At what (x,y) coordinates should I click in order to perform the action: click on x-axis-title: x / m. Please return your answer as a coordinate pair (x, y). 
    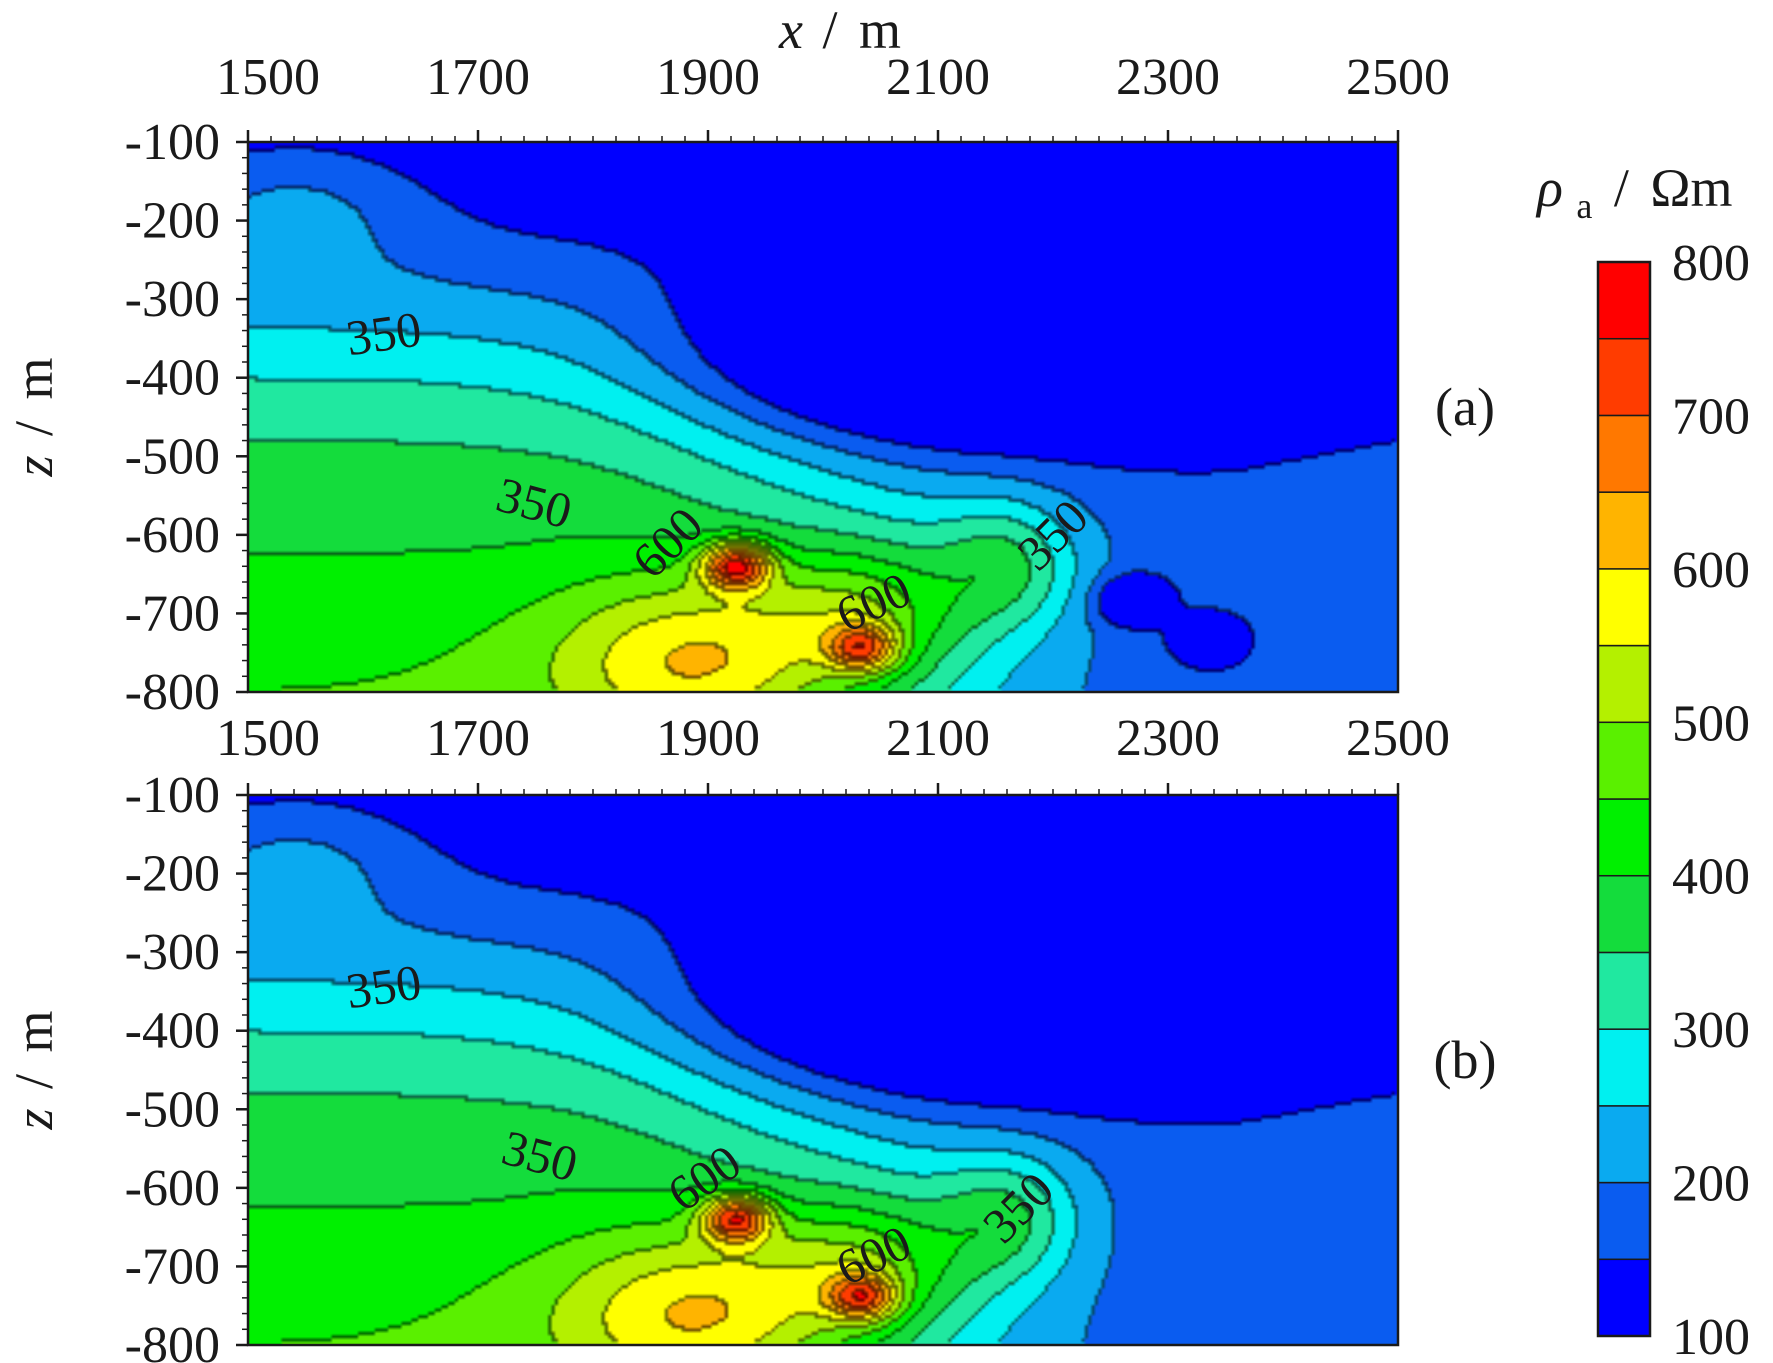
    Looking at the image, I should click on (839, 30).